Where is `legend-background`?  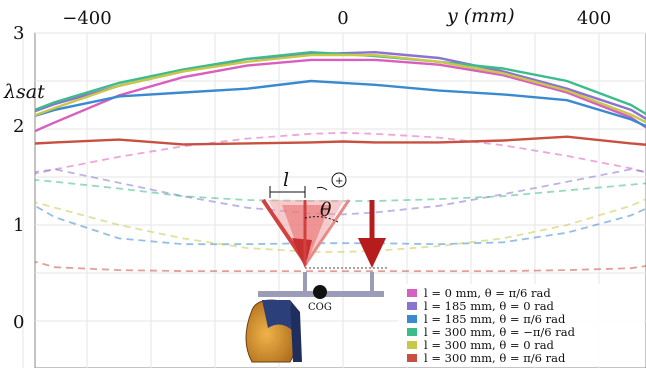 legend-background is located at coordinates (521, 325).